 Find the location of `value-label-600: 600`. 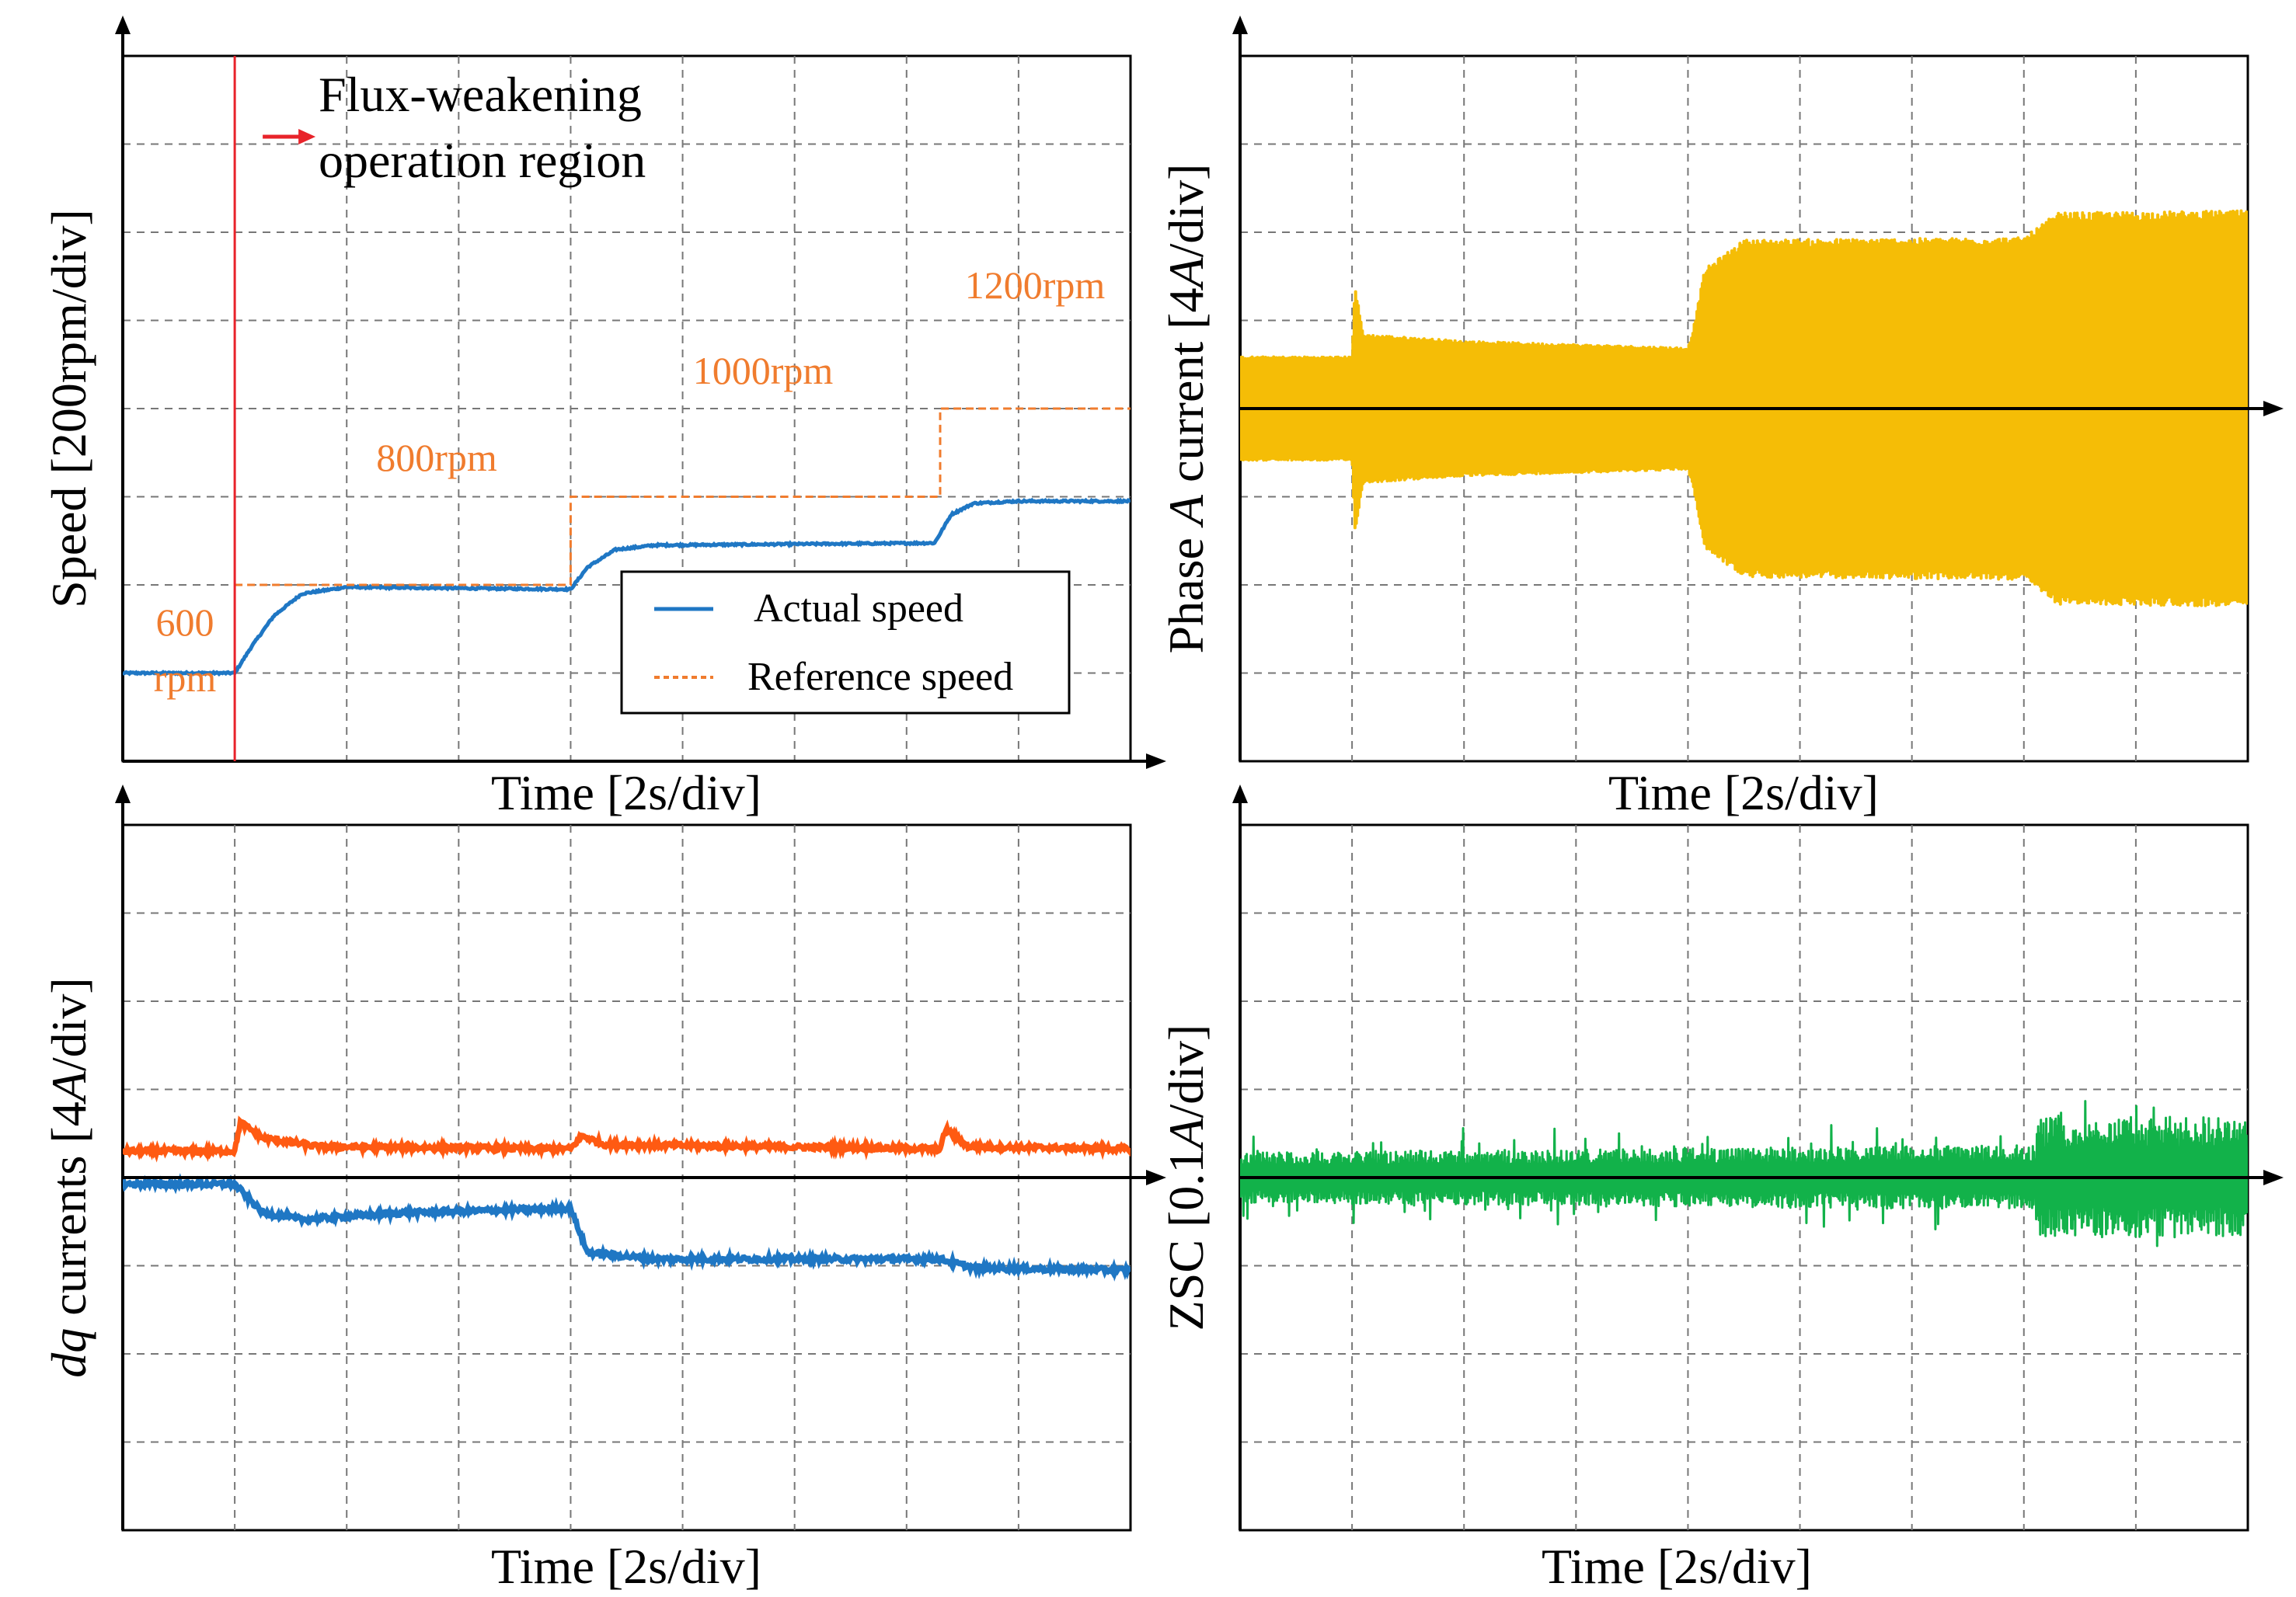

value-label-600: 600 is located at coordinates (185, 622).